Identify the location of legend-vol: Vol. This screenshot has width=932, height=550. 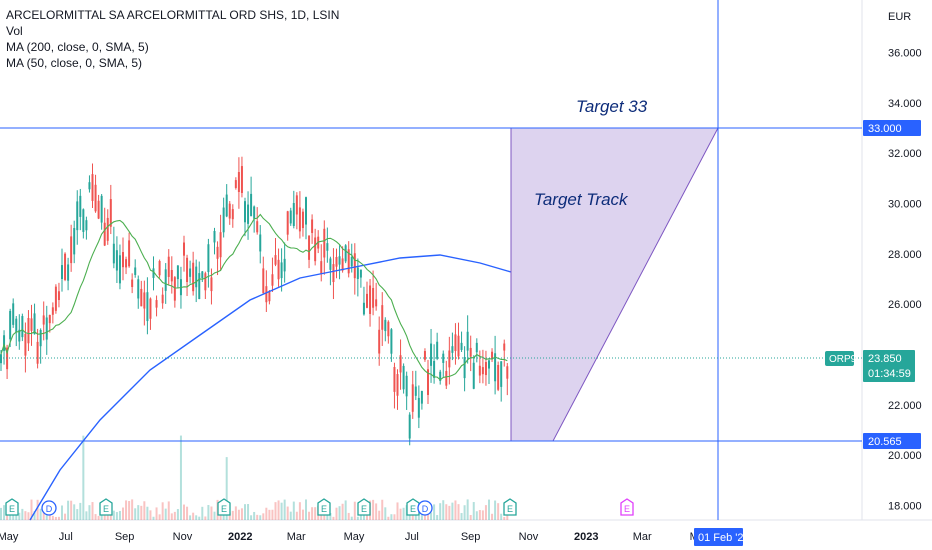
(14, 31).